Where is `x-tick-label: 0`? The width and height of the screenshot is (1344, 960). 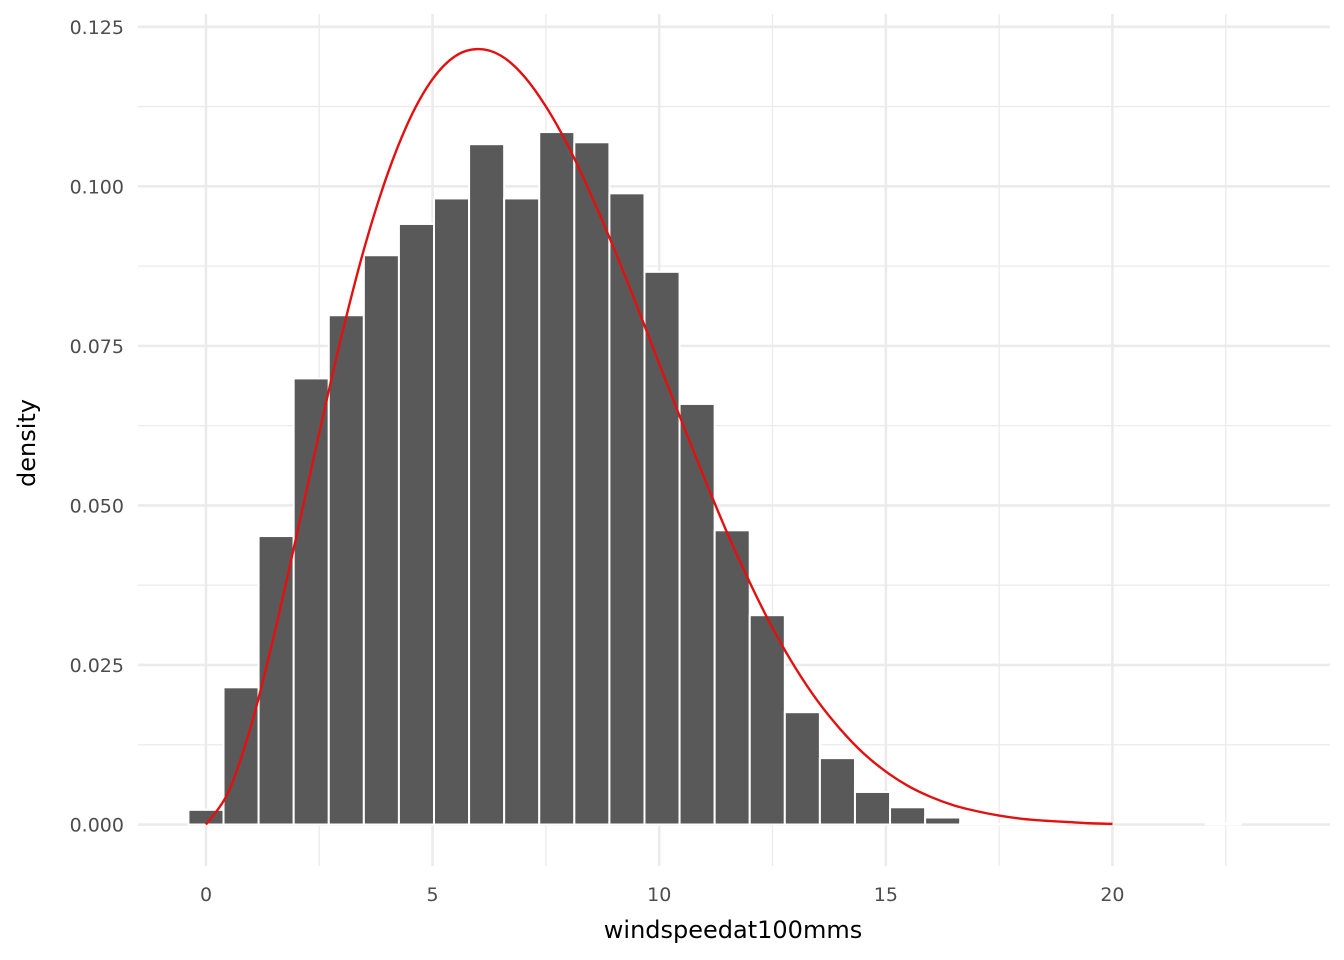 x-tick-label: 0 is located at coordinates (206, 895).